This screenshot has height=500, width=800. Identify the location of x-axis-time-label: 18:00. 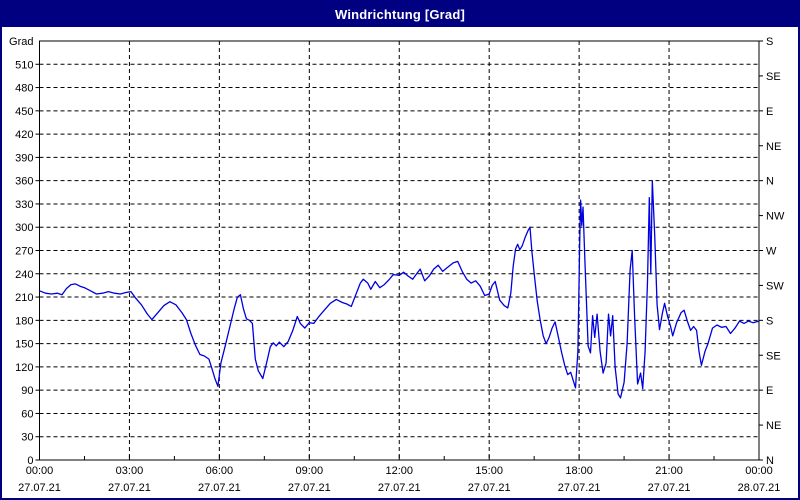
(579, 471).